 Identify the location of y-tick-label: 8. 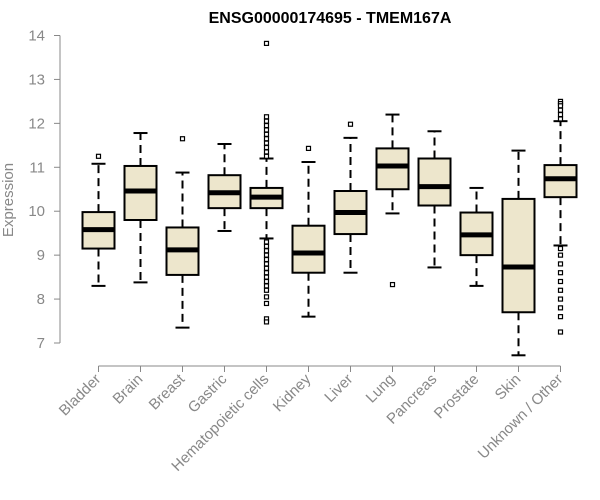
(41, 299).